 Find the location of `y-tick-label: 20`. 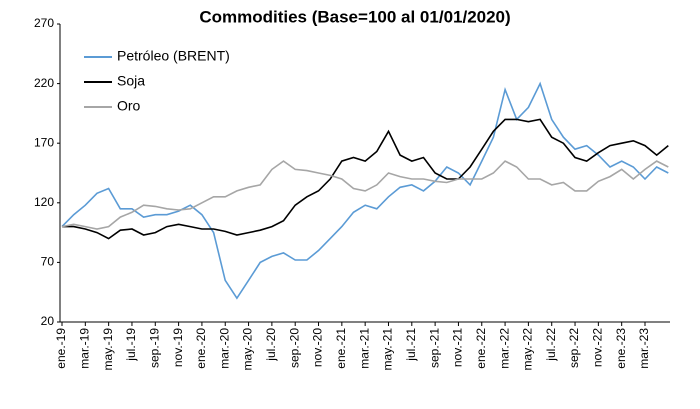

y-tick-label: 20 is located at coordinates (48, 321).